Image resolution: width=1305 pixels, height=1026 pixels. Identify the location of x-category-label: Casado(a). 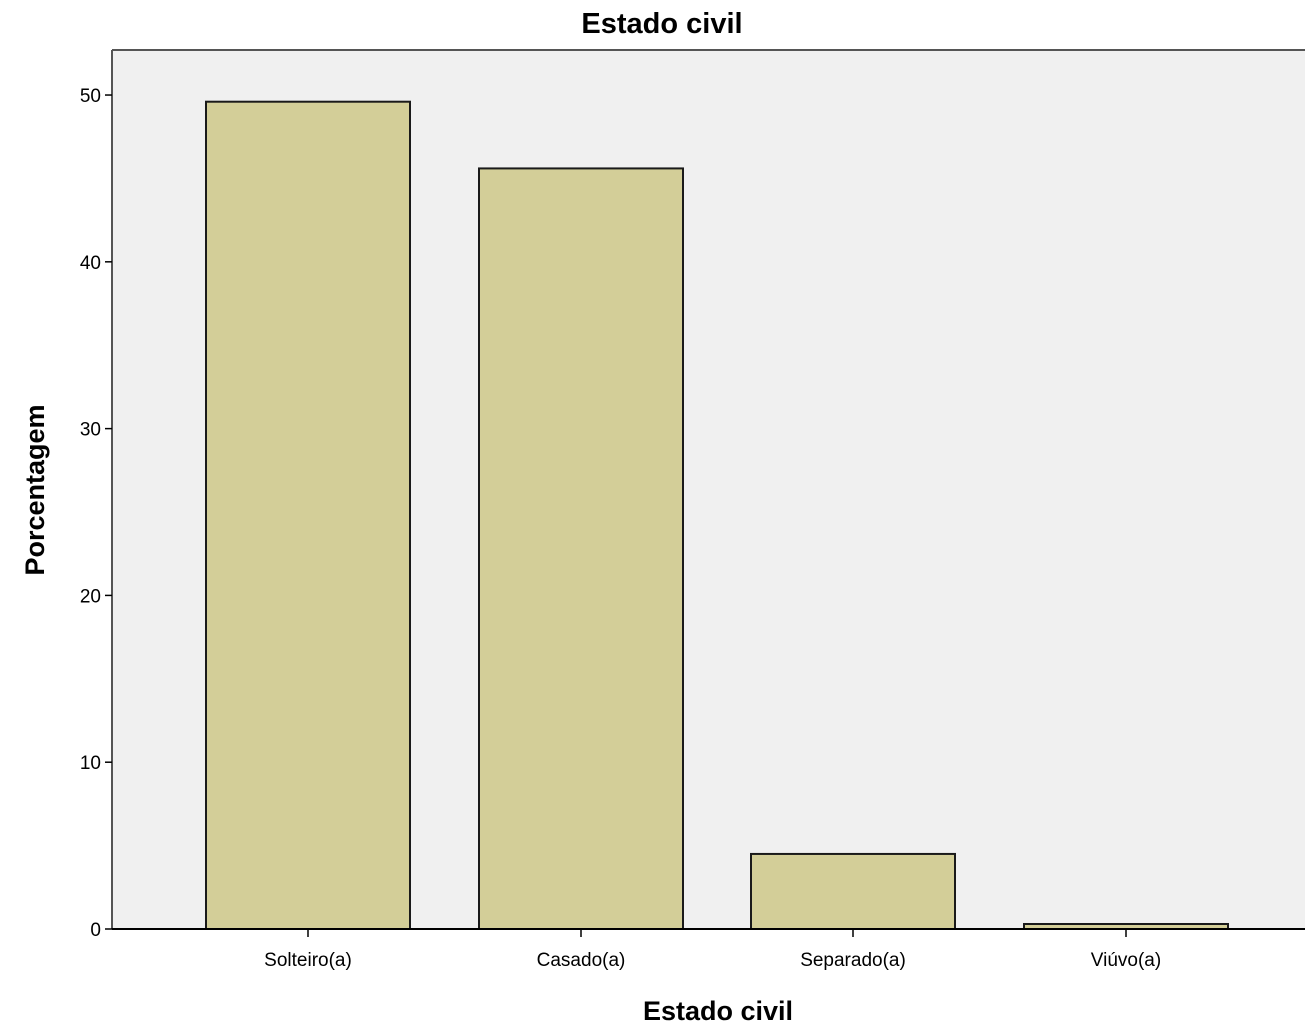
(581, 960).